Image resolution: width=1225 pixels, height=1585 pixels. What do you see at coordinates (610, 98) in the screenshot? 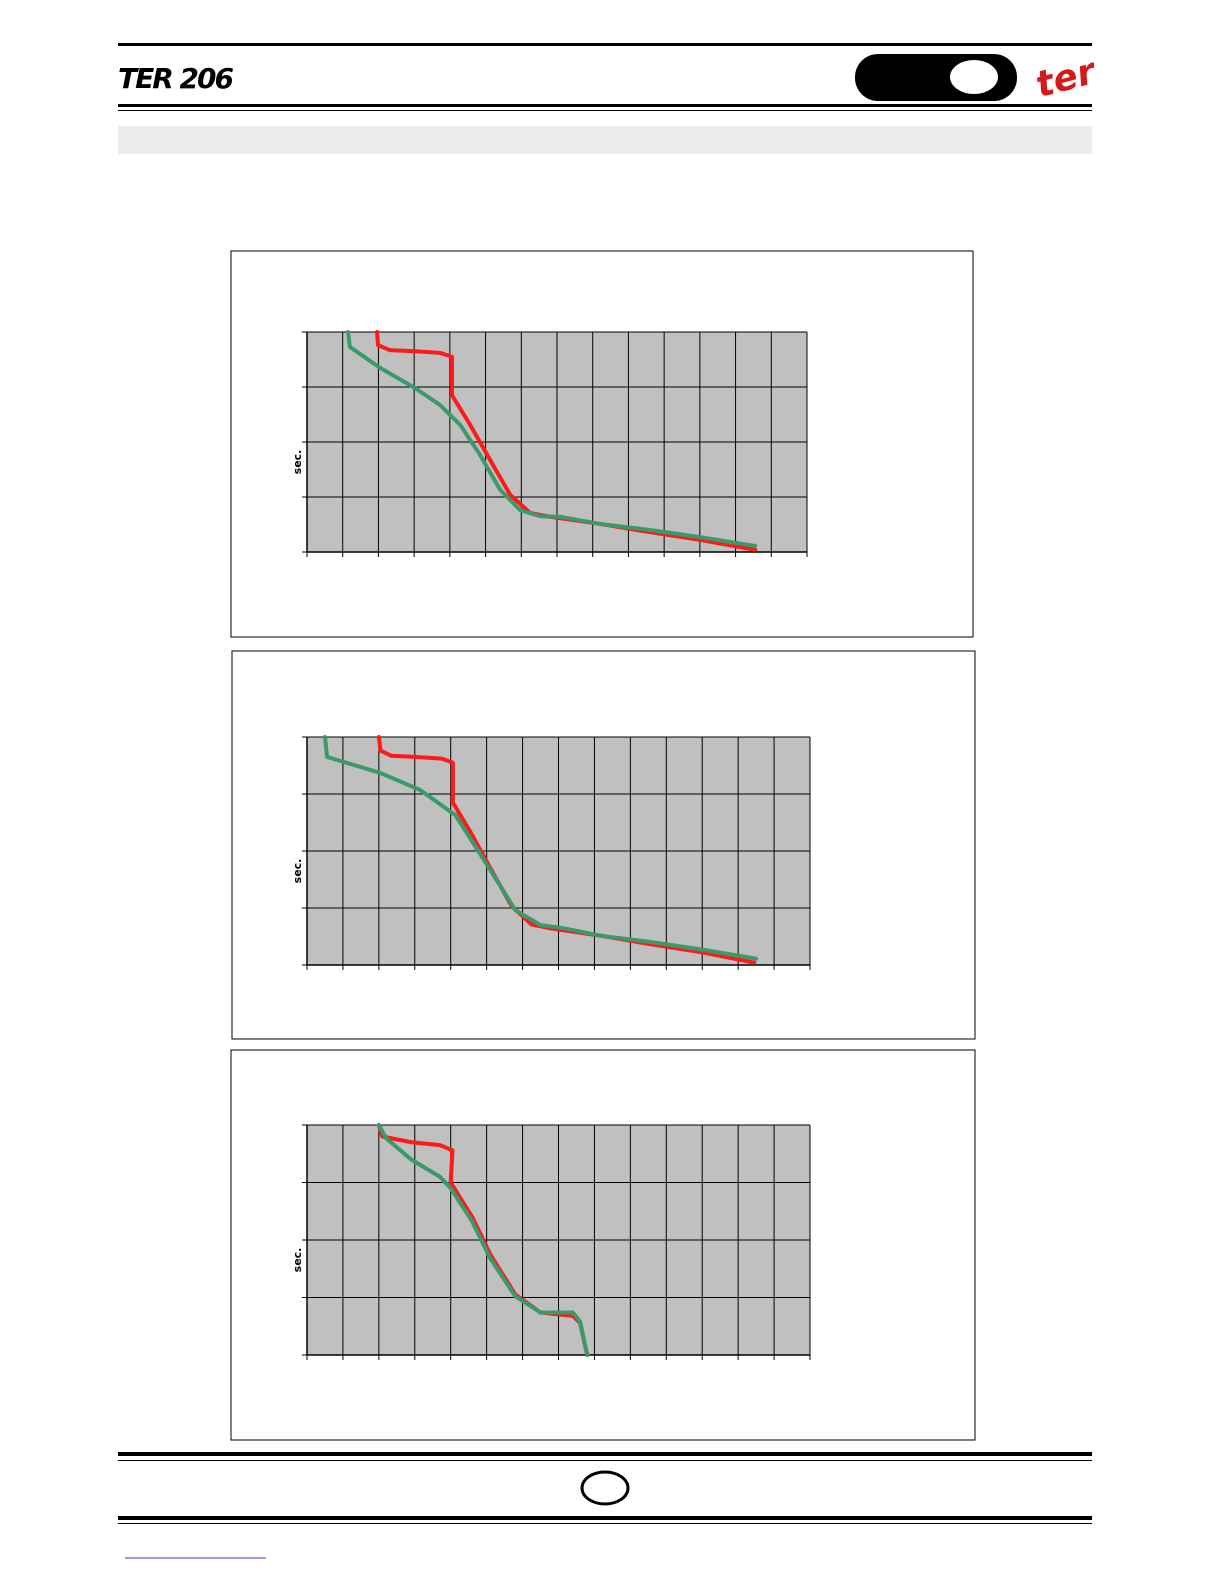
I see `header: TER 206 ter` at bounding box center [610, 98].